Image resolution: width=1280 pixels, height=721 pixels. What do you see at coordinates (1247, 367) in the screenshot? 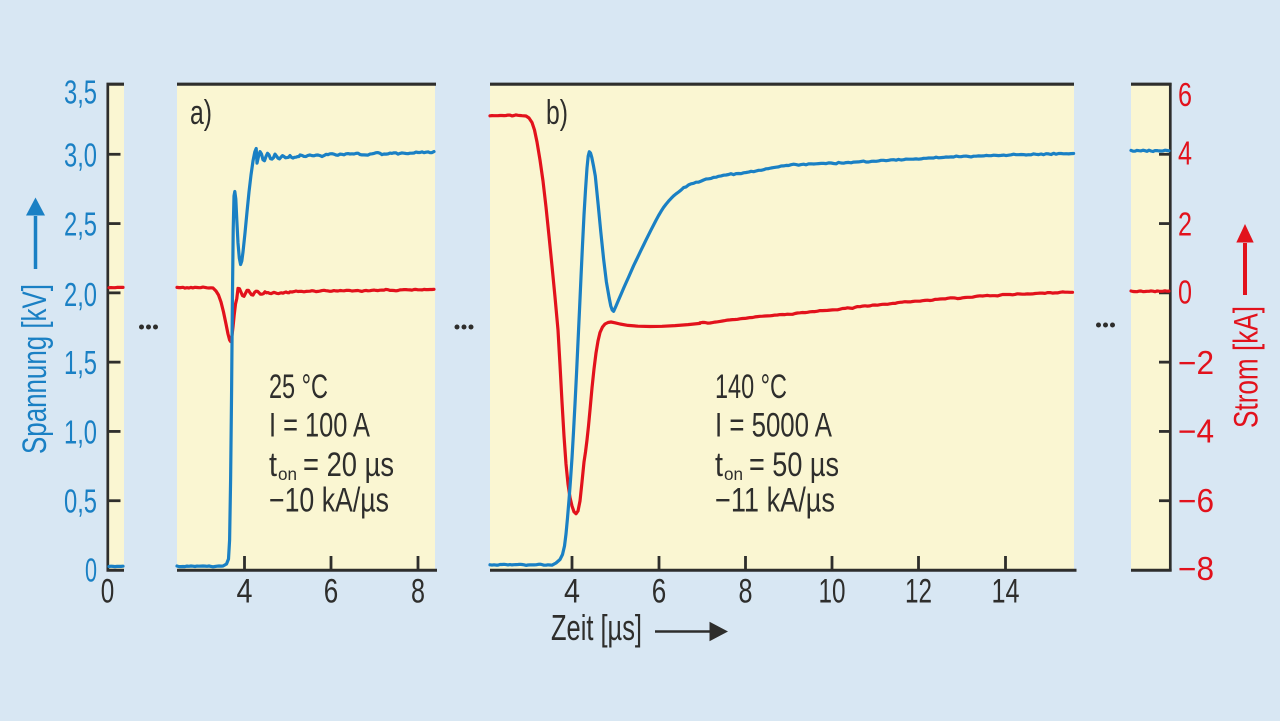
I see `svg-text: Strom [kA]` at bounding box center [1247, 367].